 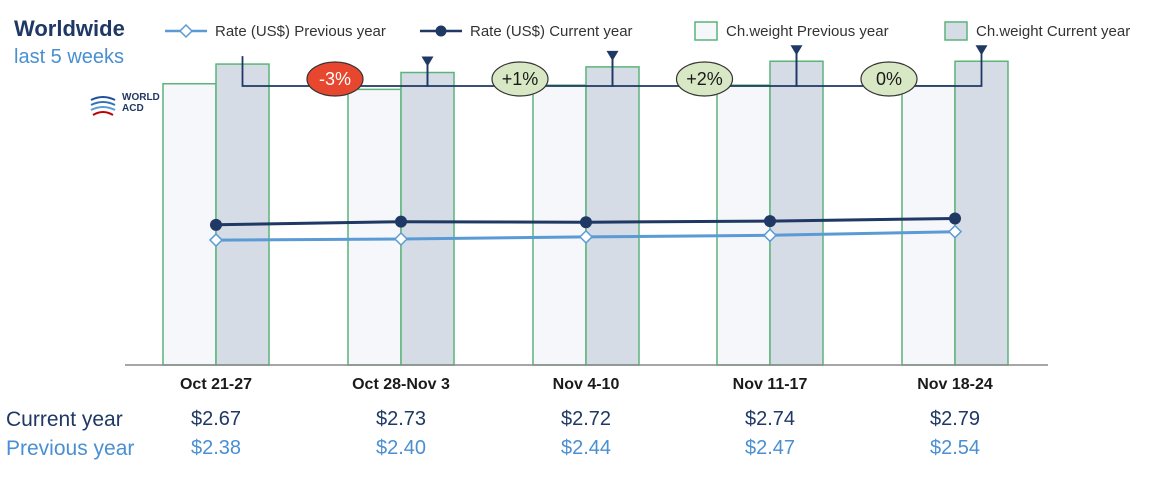 What do you see at coordinates (955, 448) in the screenshot?
I see `previous-rate-value: $2.54` at bounding box center [955, 448].